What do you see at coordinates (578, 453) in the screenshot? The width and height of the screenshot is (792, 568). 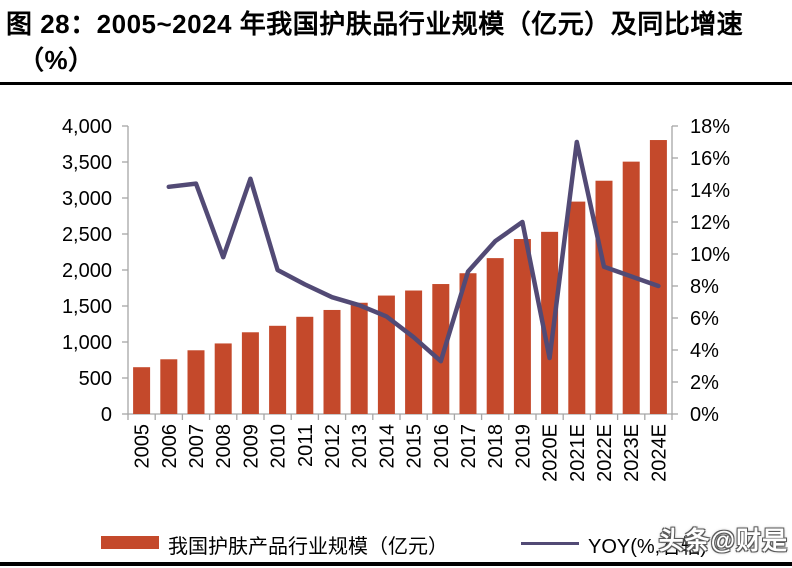 I see `x-axis-label: 2021E` at bounding box center [578, 453].